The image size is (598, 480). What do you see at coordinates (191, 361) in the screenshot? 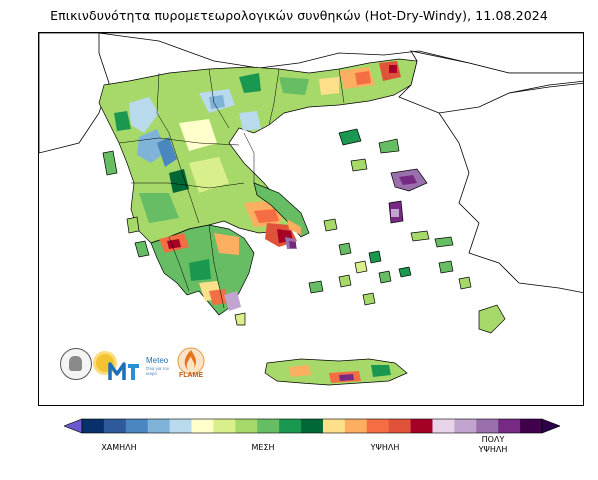
I see `flame-icon` at bounding box center [191, 361].